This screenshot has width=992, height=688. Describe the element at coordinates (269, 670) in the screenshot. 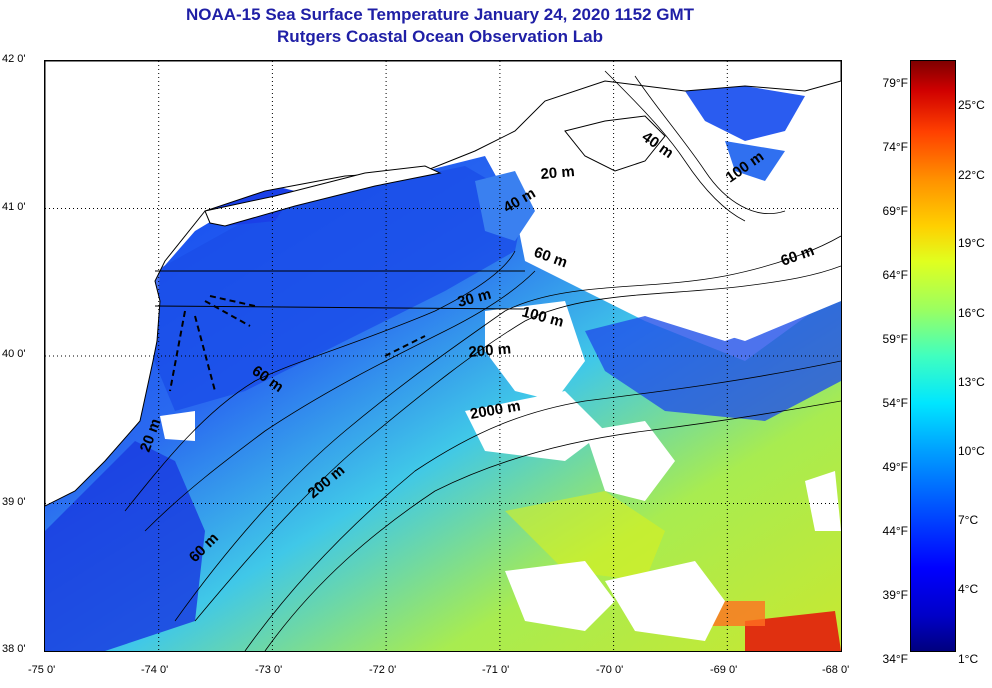

I see `lon-label: -73 0'` at that location.